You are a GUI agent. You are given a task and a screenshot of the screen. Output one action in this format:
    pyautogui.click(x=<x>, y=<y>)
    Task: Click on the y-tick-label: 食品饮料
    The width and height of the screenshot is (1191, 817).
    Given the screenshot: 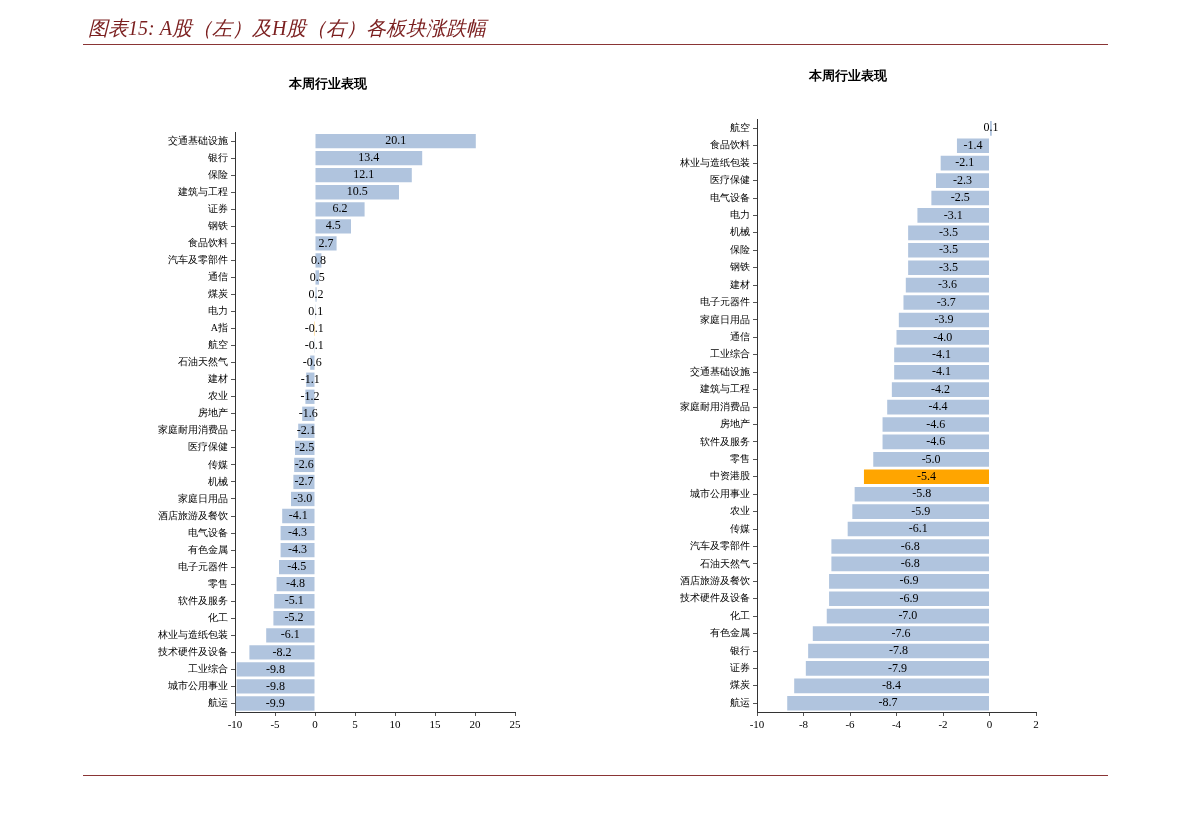 What is the action you would take?
    pyautogui.click(x=730, y=145)
    